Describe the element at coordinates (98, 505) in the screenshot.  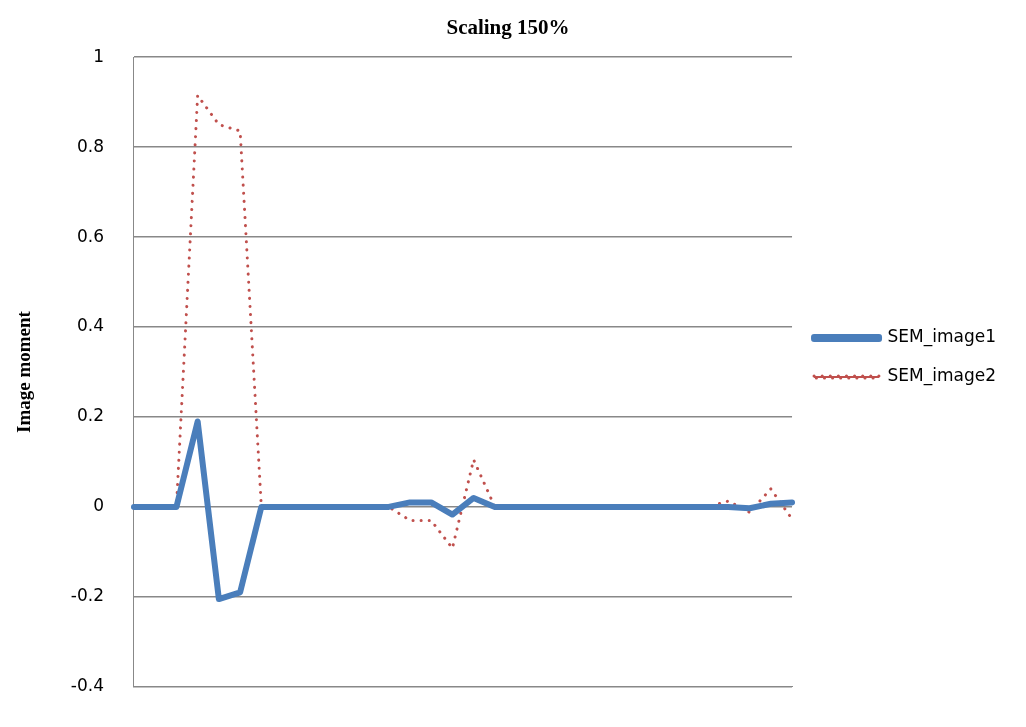
I see `y-tick-label: 0` at that location.